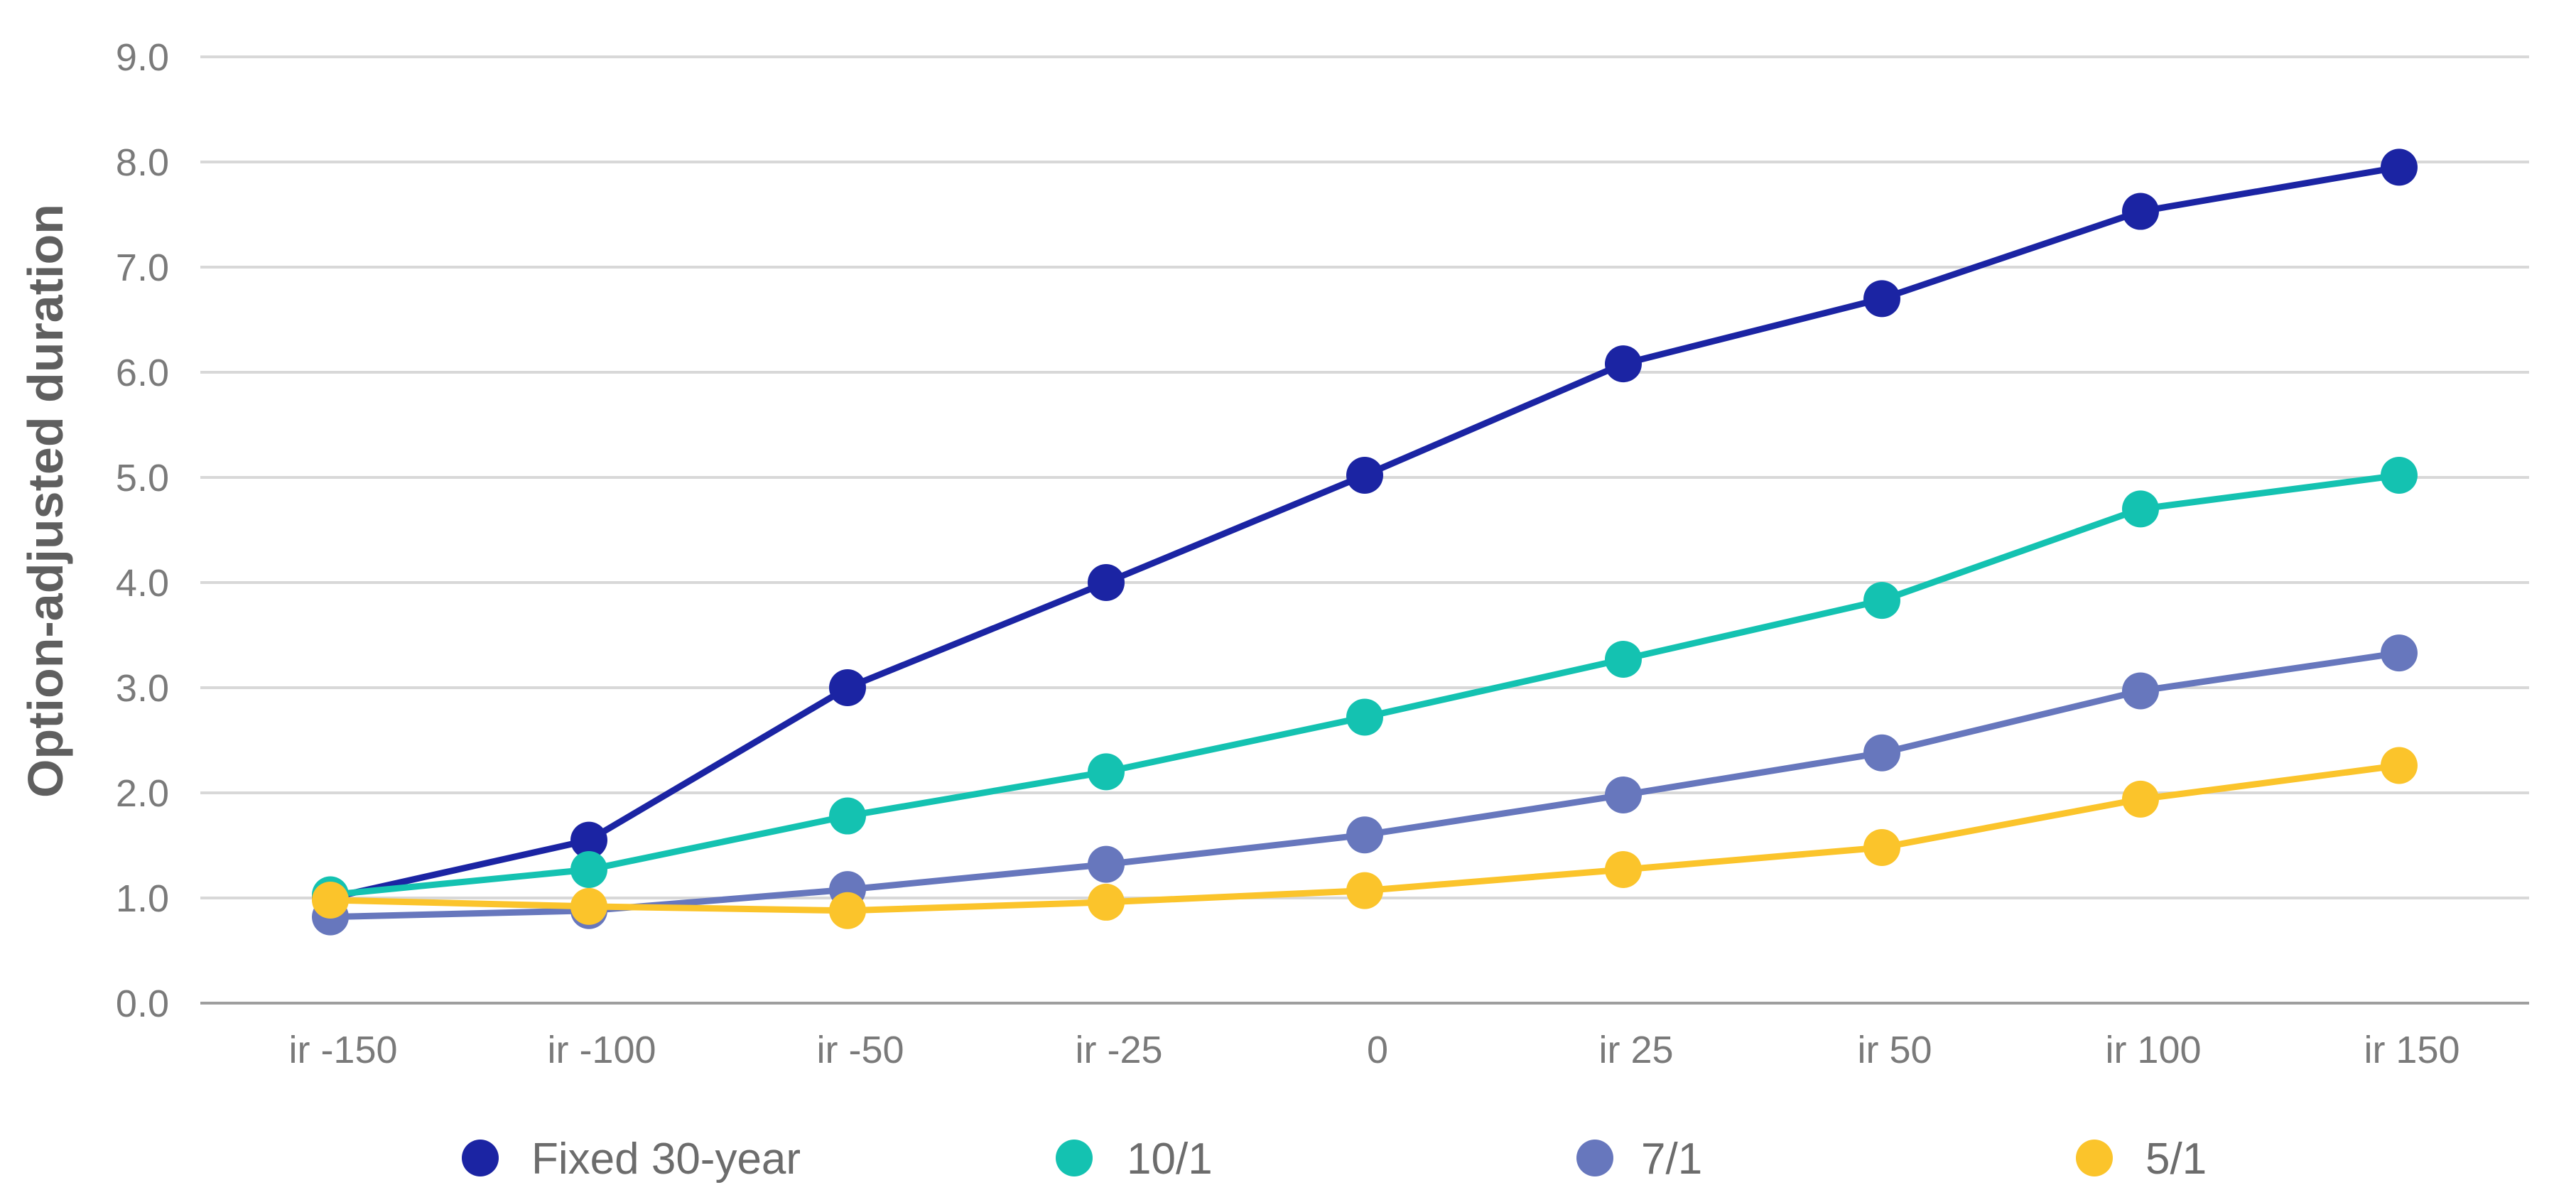 The height and width of the screenshot is (1185, 2576). What do you see at coordinates (860, 1050) in the screenshot?
I see `x-tick-label: ir -50` at bounding box center [860, 1050].